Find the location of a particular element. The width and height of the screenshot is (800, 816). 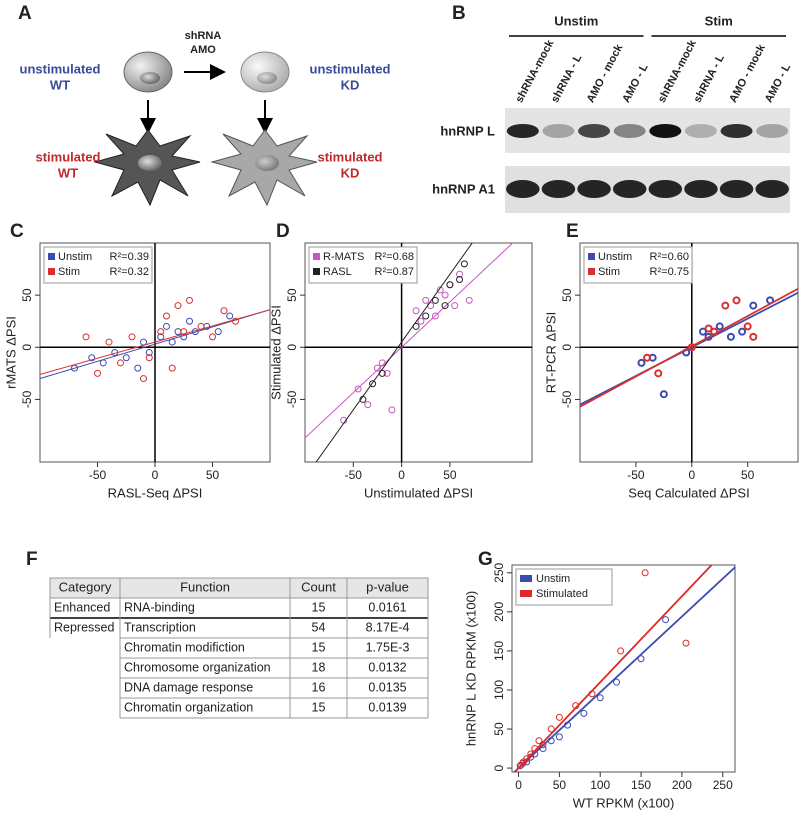

table-cell: 8.17E-4 is located at coordinates (388, 627).